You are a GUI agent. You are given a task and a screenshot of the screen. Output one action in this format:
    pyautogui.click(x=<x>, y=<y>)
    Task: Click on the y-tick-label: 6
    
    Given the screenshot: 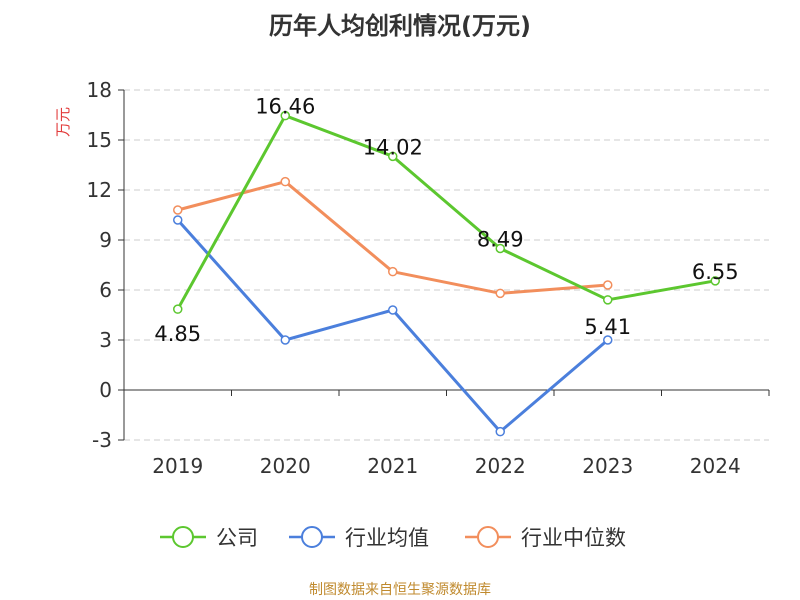 What is the action you would take?
    pyautogui.click(x=105, y=290)
    